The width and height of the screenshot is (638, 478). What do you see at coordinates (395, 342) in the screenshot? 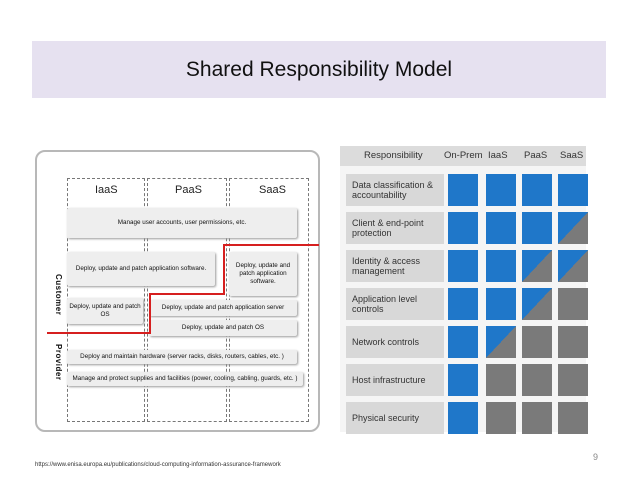
I see `matrix-row-label: Network controls` at bounding box center [395, 342].